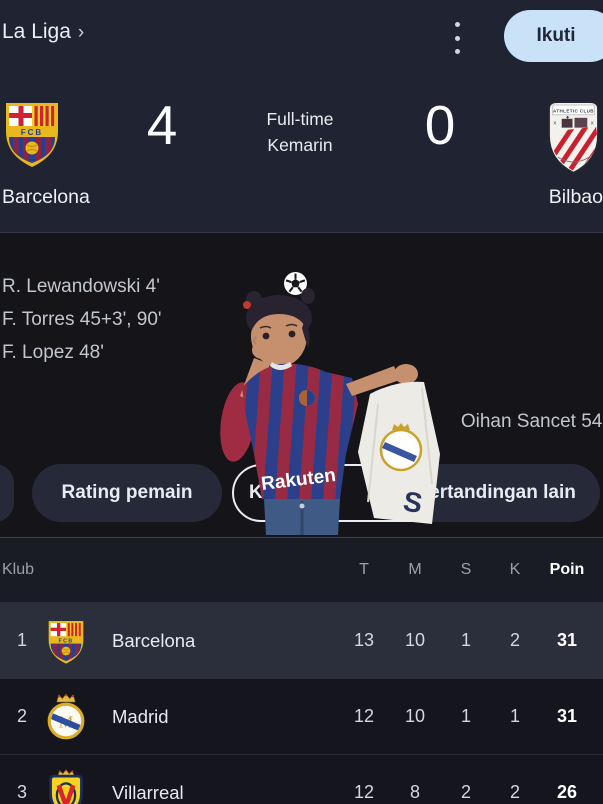  What do you see at coordinates (18, 569) in the screenshot?
I see `club-column-header: Klub` at bounding box center [18, 569].